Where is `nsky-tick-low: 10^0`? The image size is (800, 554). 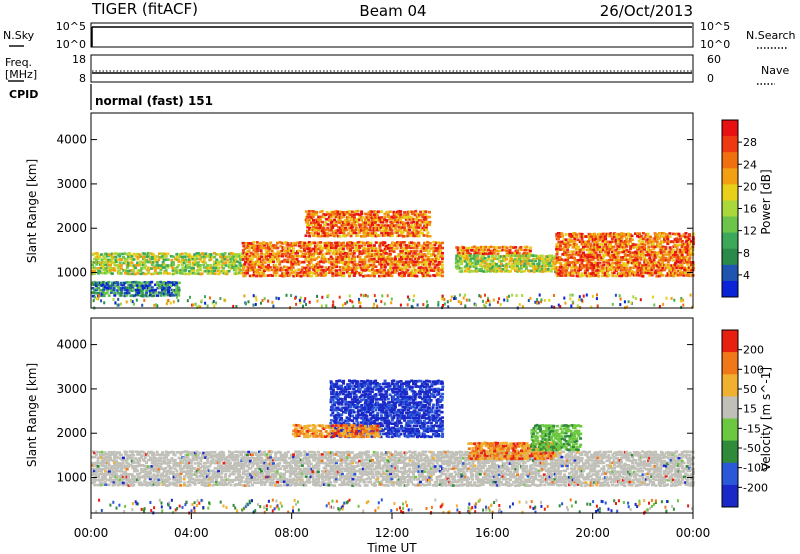 nsky-tick-low: 10^0 is located at coordinates (71, 44).